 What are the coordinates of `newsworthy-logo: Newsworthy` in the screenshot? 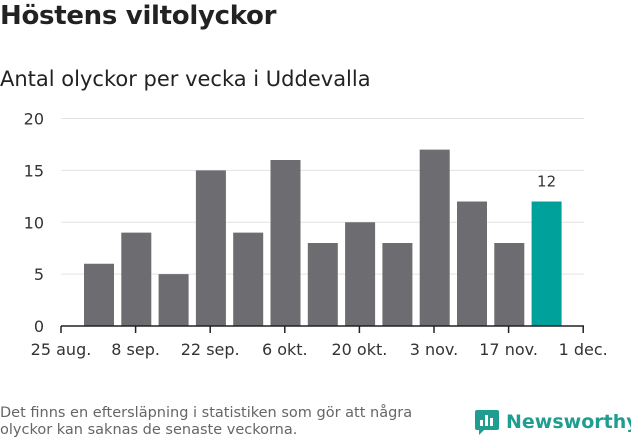 It's located at (552, 422).